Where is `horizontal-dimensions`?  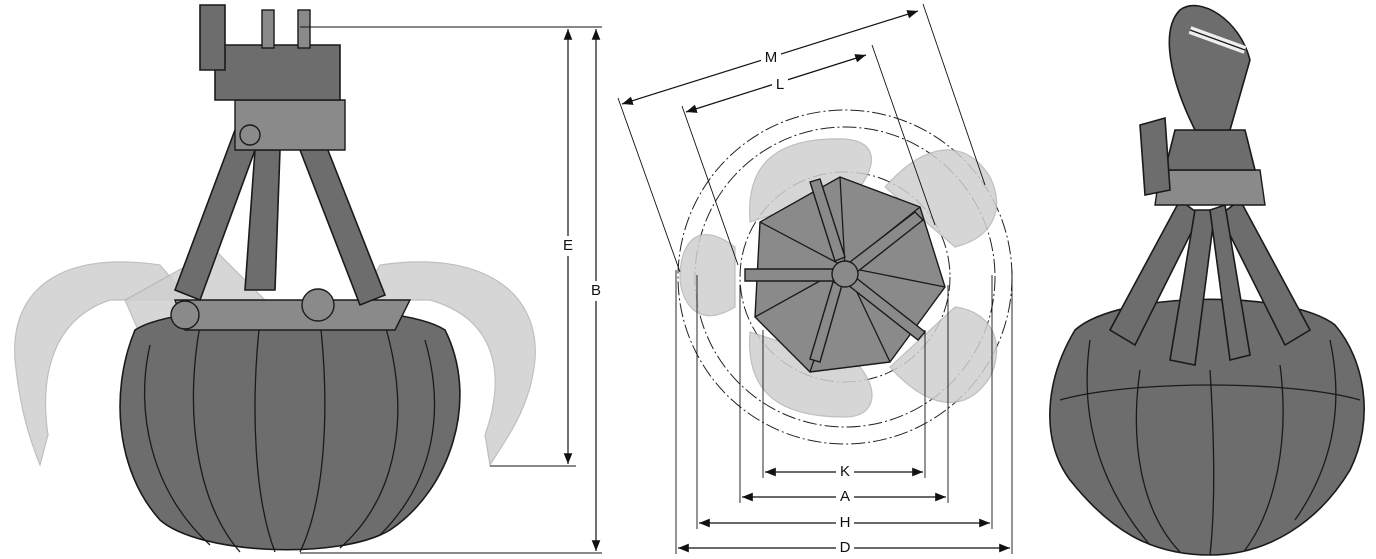 horizontal-dimensions is located at coordinates (844, 414).